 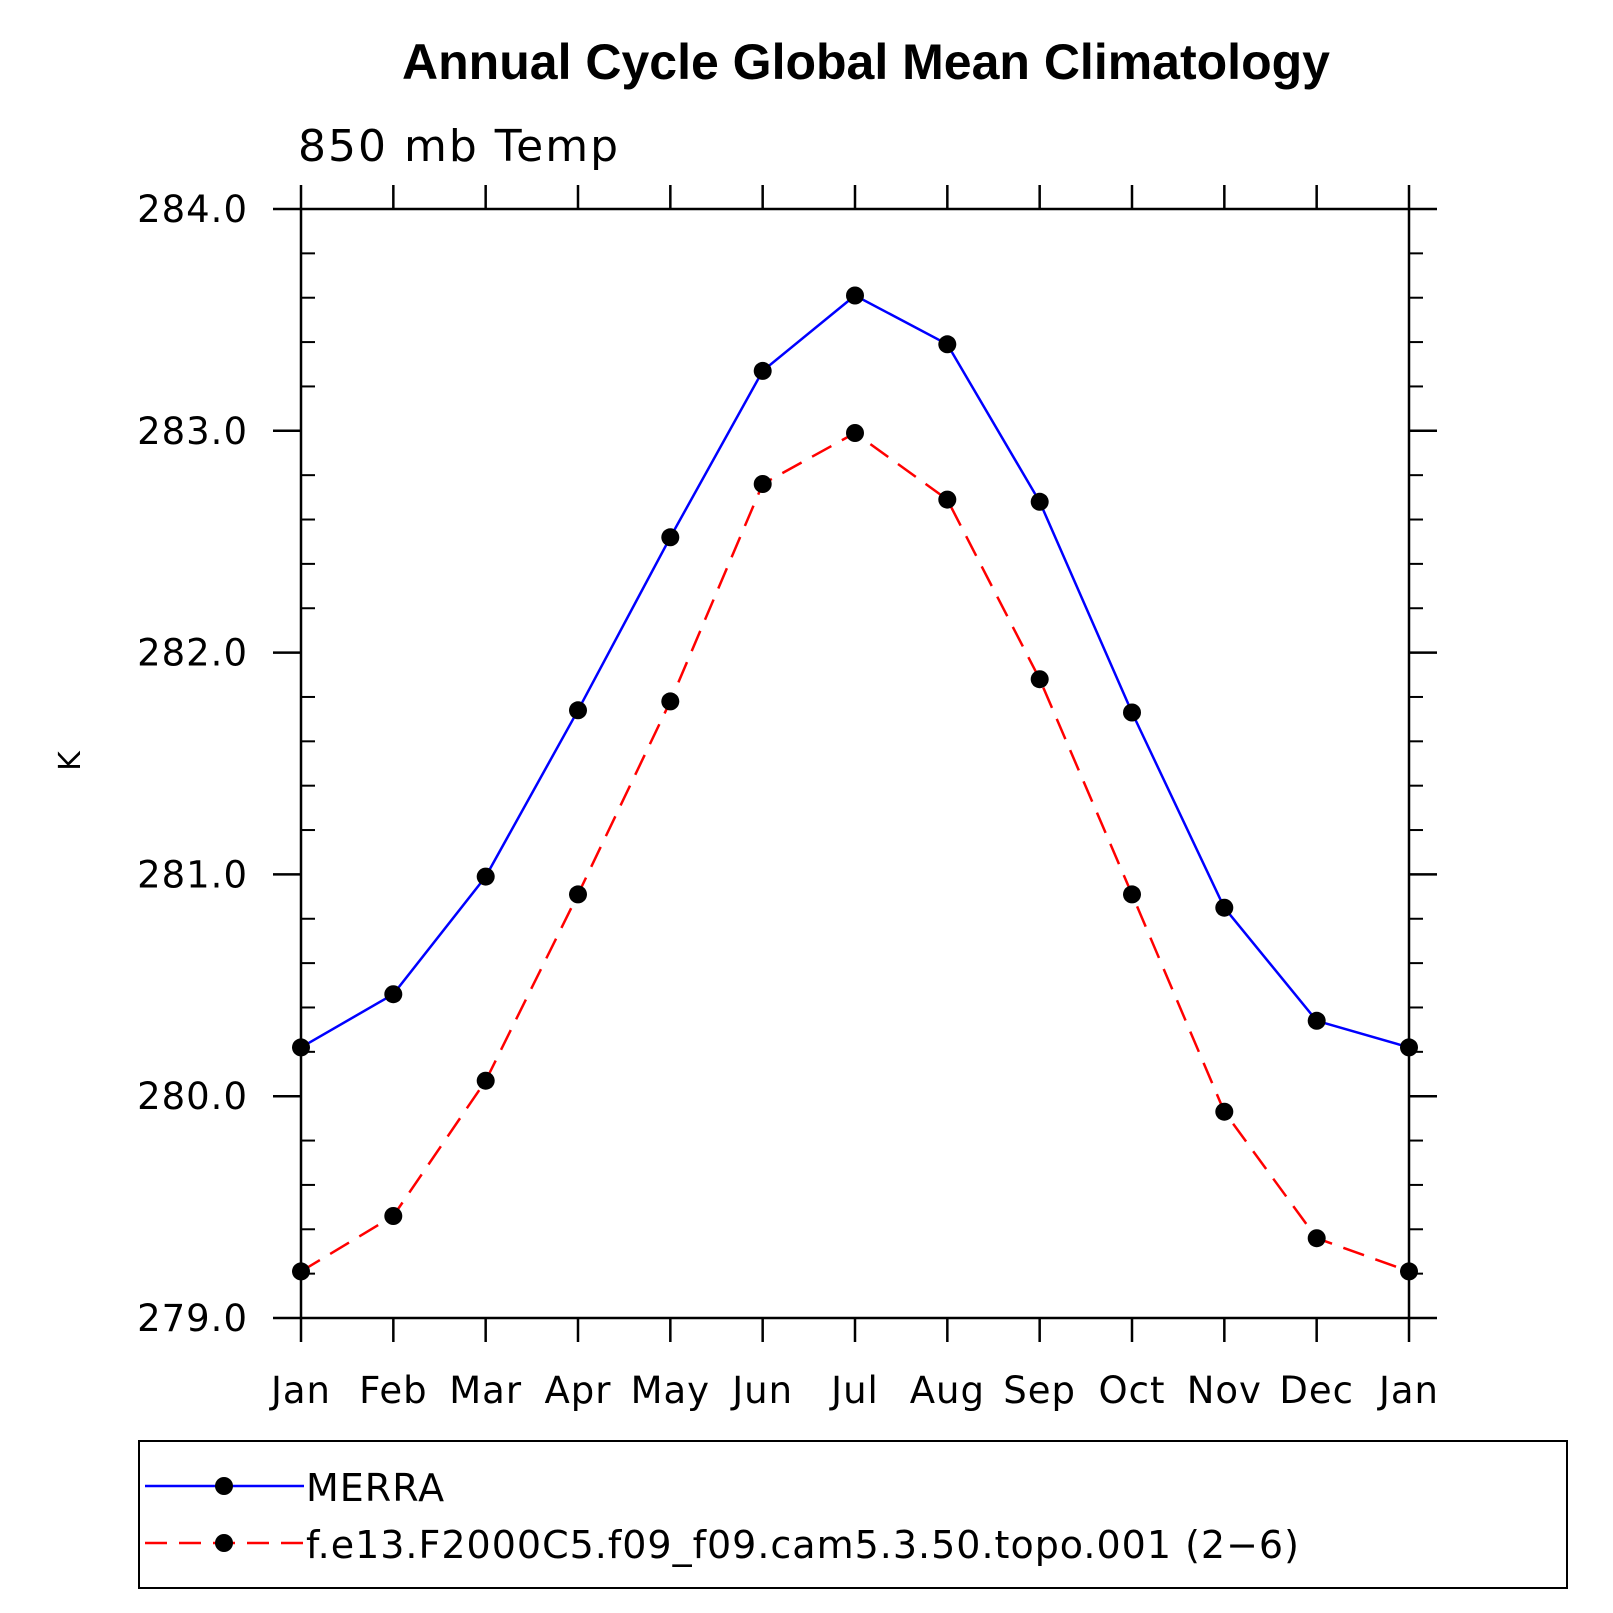 I want to click on x-tick-label: Jul, so click(x=854, y=1390).